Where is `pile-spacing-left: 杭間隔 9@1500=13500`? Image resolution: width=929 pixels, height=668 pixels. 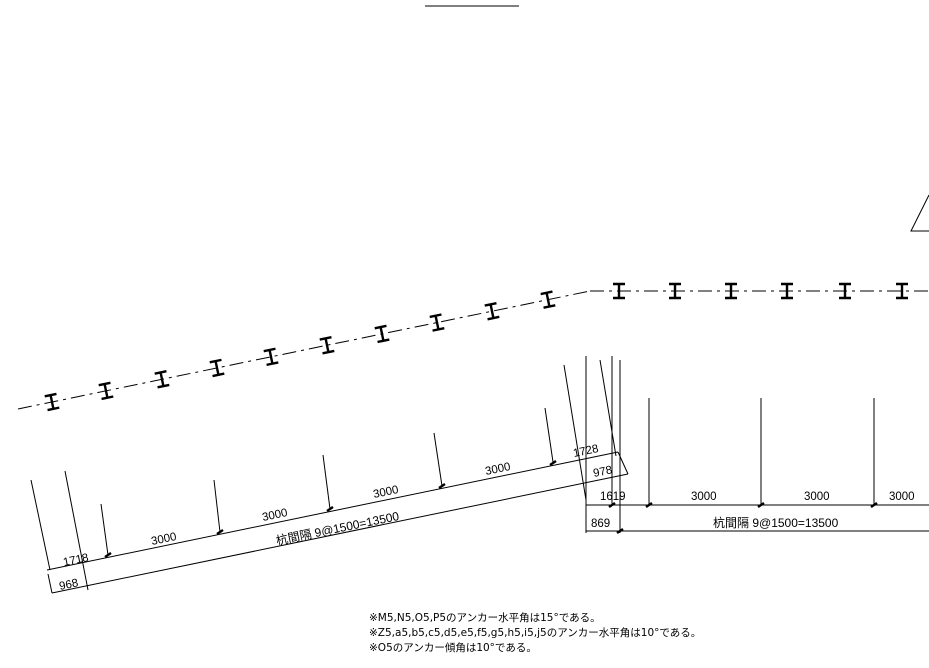 pile-spacing-left: 杭間隔 9@1500=13500 is located at coordinates (338, 528).